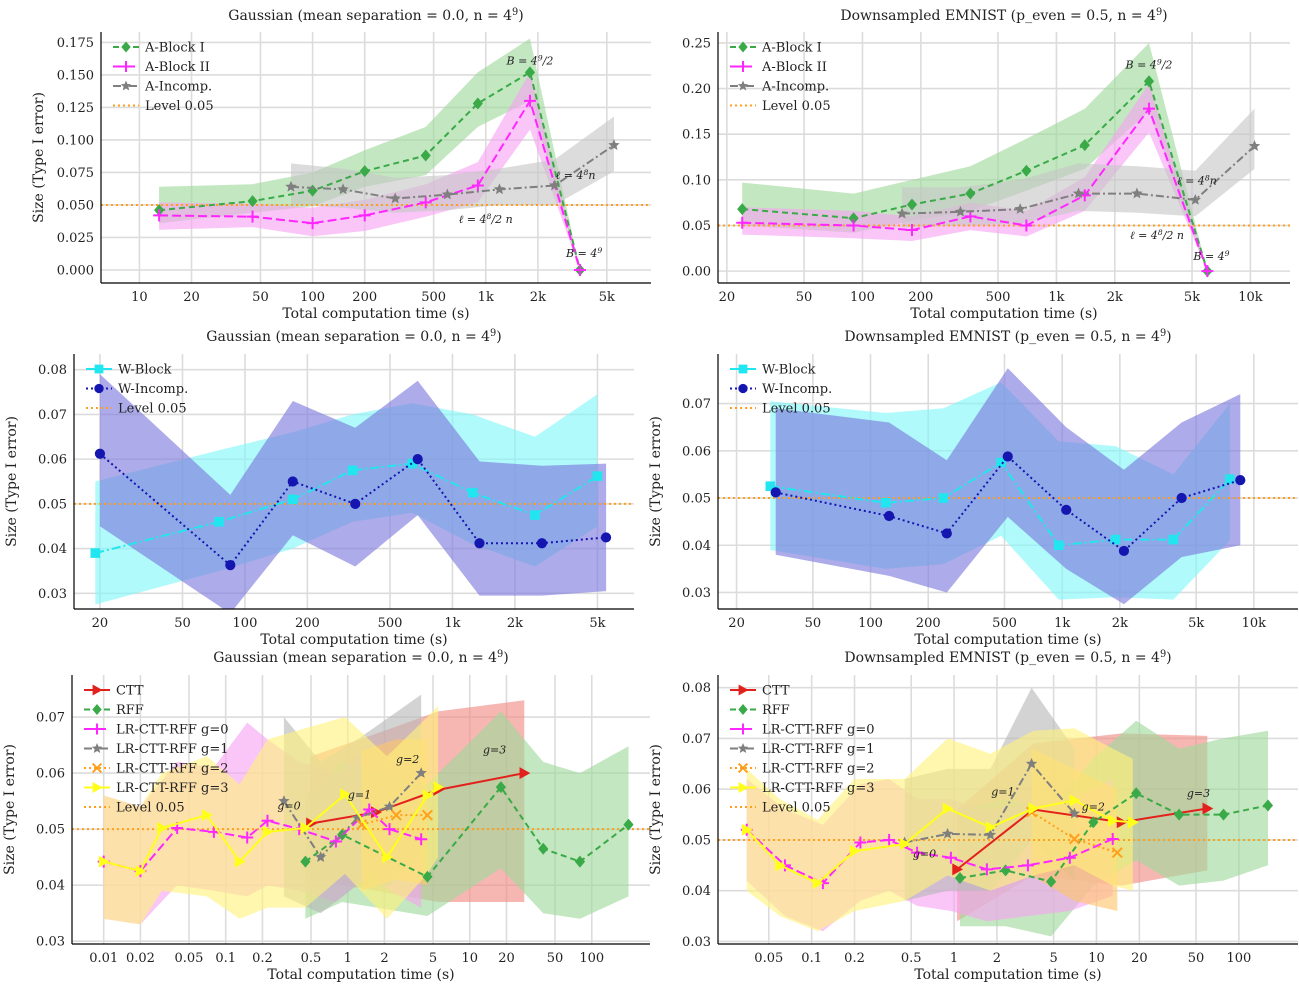 This screenshot has height=998, width=1299. What do you see at coordinates (390, 623) in the screenshot?
I see `x-tick-label: 500` at bounding box center [390, 623].